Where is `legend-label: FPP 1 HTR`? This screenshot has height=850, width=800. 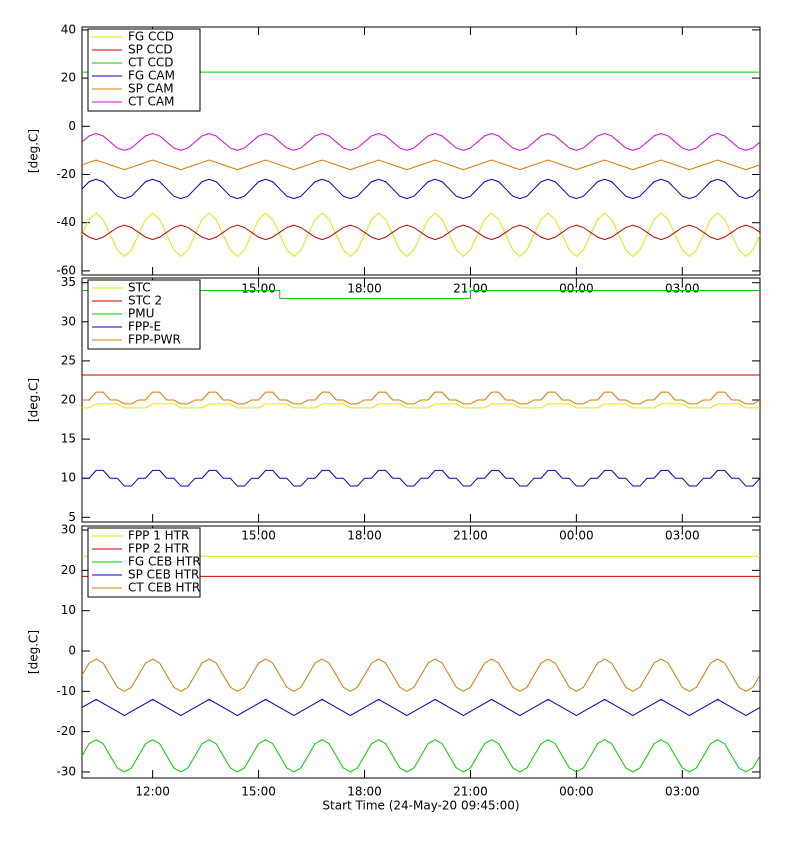 legend-label: FPP 1 HTR is located at coordinates (158, 536).